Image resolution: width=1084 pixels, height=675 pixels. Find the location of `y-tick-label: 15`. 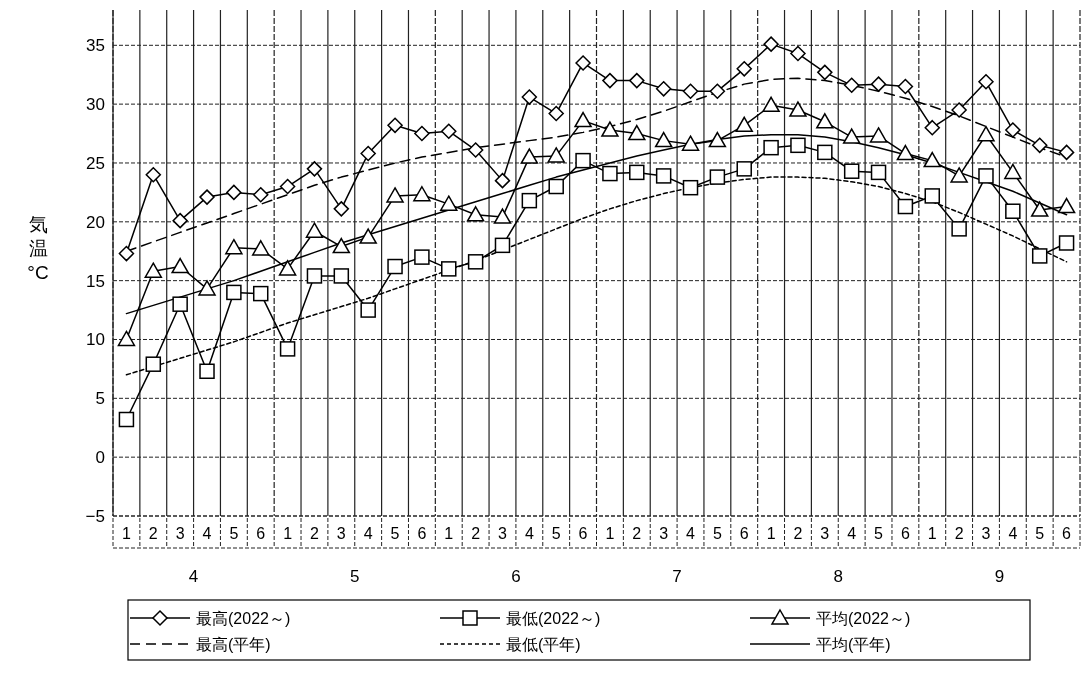

y-tick-label: 15 is located at coordinates (95, 281).